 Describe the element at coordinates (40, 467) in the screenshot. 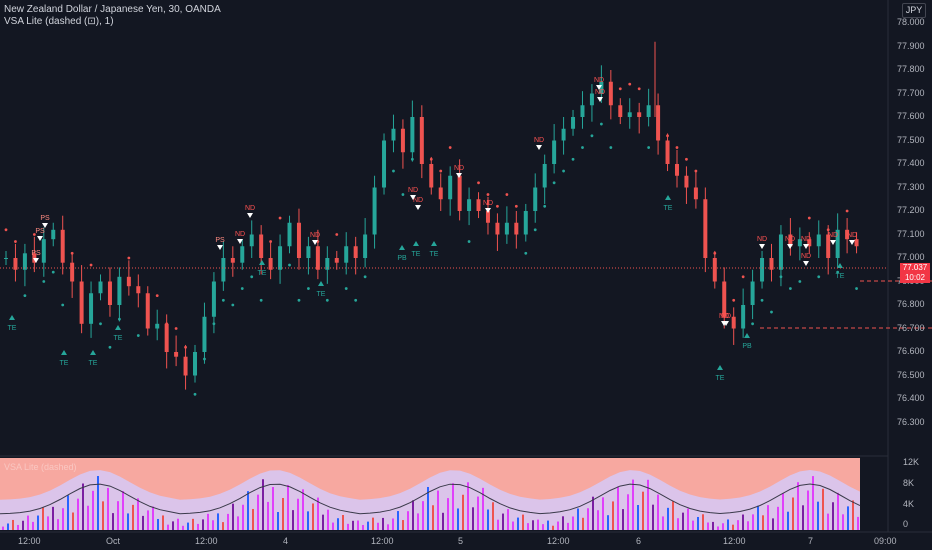

I see `vsa-pane-title: VSA Lite (dashed)` at that location.